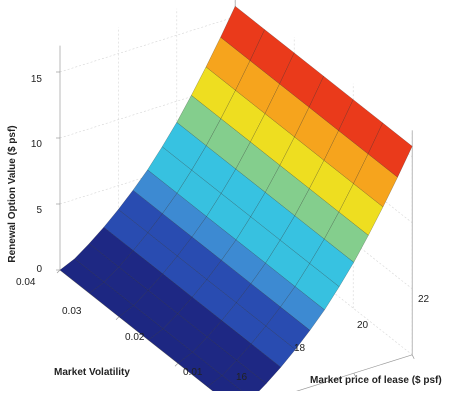 Image resolution: width=465 pixels, height=396 pixels. I want to click on z-tick-label: 5, so click(39, 210).